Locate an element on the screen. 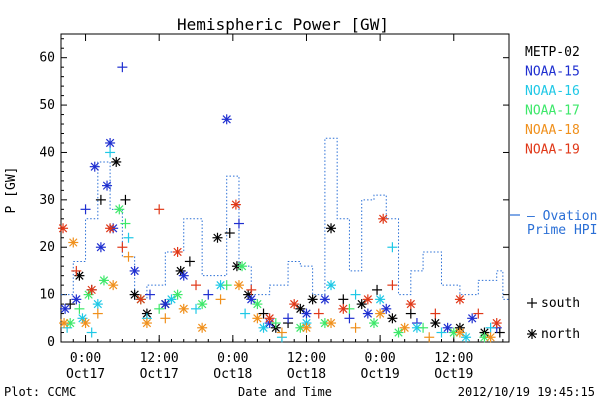  legend-entry: NOAA-15 is located at coordinates (552, 72).